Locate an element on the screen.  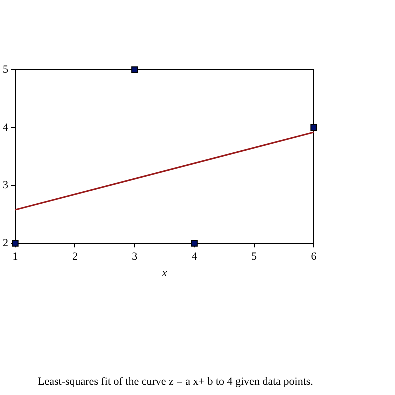
text: Least-squares fit of the curve z = a x+ b to 4 given data points. is located at coordinates (176, 382).